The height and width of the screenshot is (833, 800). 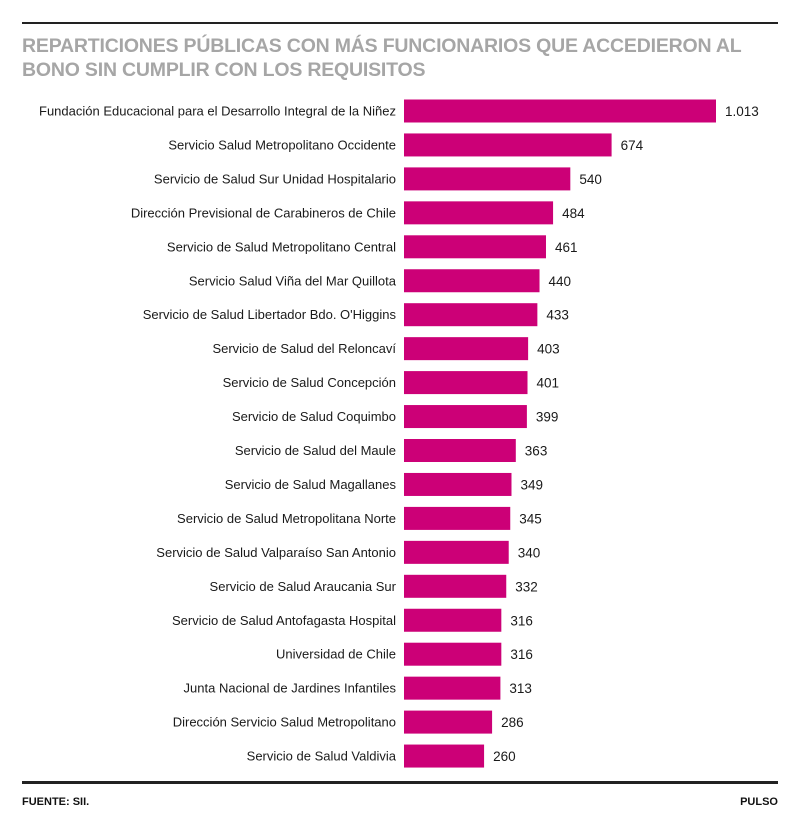 What do you see at coordinates (284, 620) in the screenshot?
I see `category-label: Servicio de Salud Antofagasta Hospital` at bounding box center [284, 620].